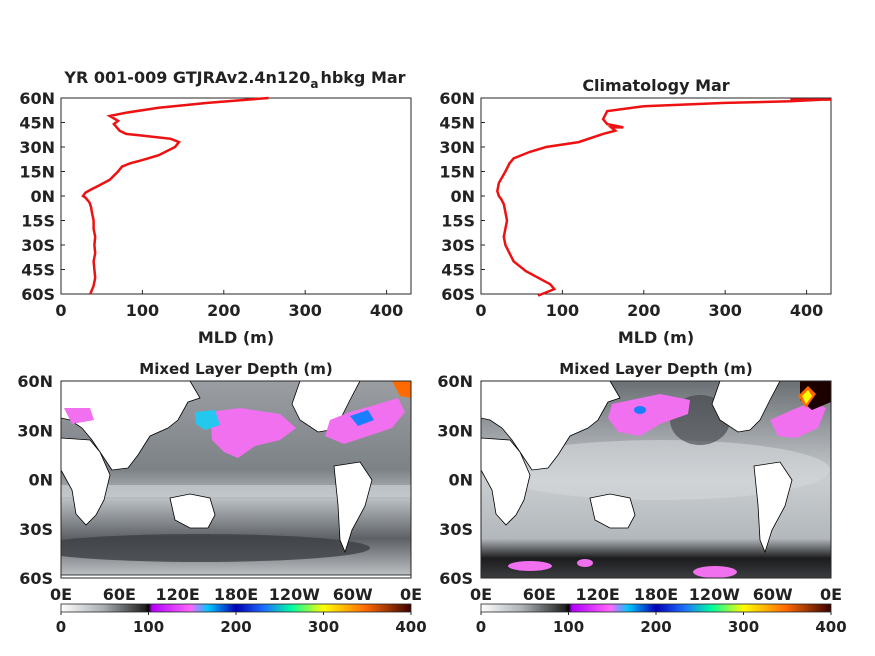 This screenshot has height=656, width=875. What do you see at coordinates (807, 397) in the screenshot?
I see `map4-labrador-ring-inner` at bounding box center [807, 397].